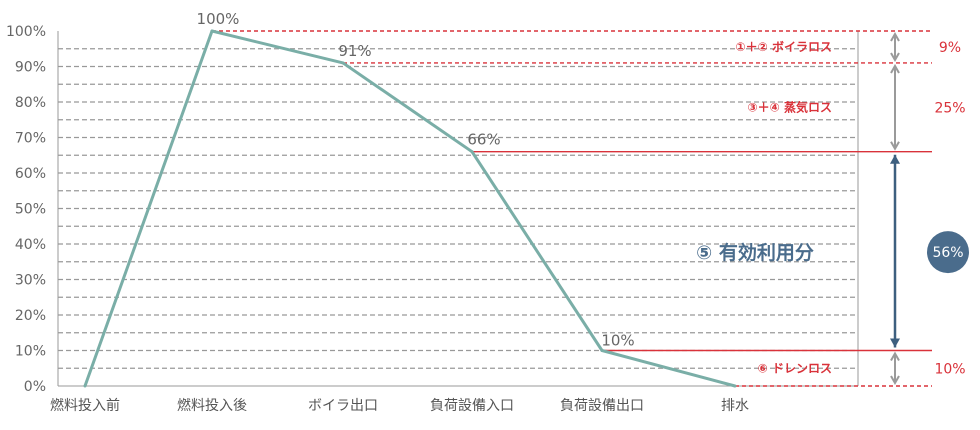  Describe the element at coordinates (784, 46) in the screenshot. I see `loss-label: ①＋② ボイラロス` at that location.